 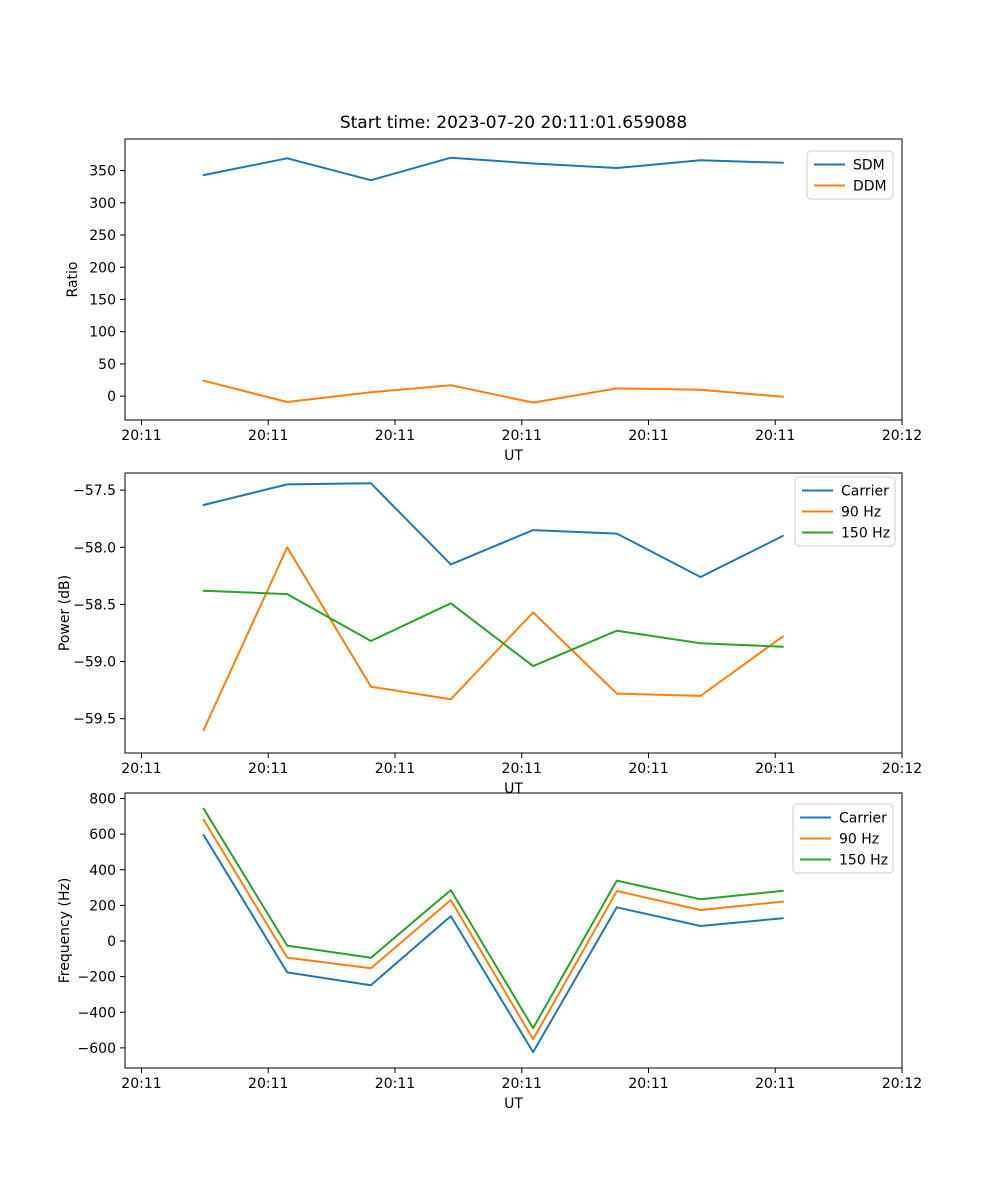 I want to click on y-tick-label: −59.5, so click(x=94, y=720).